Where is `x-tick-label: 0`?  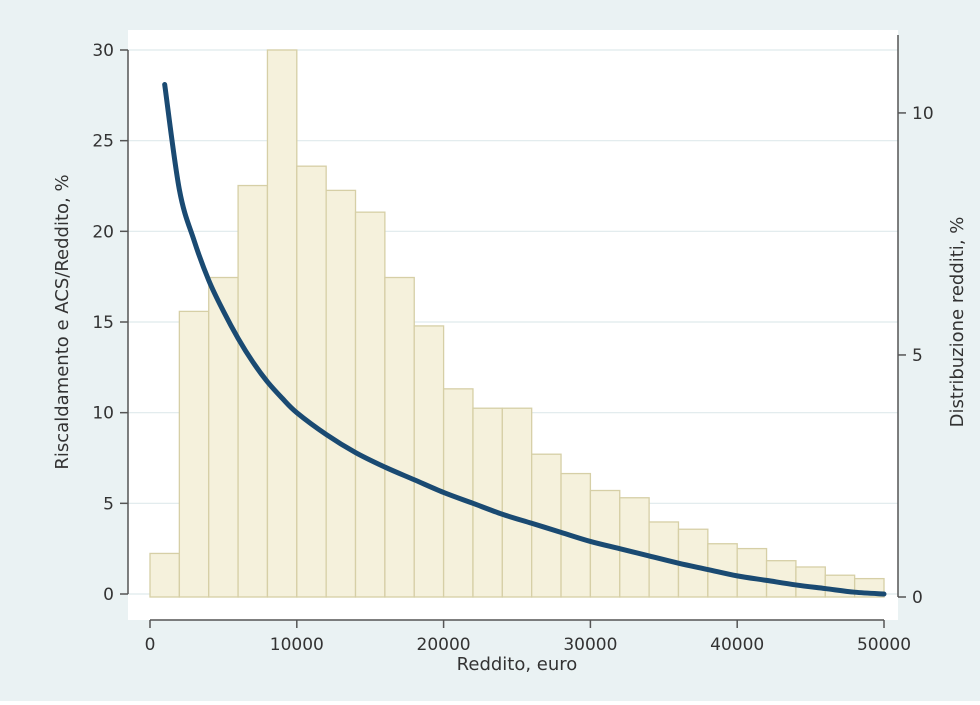
x-tick-label: 0 is located at coordinates (150, 645).